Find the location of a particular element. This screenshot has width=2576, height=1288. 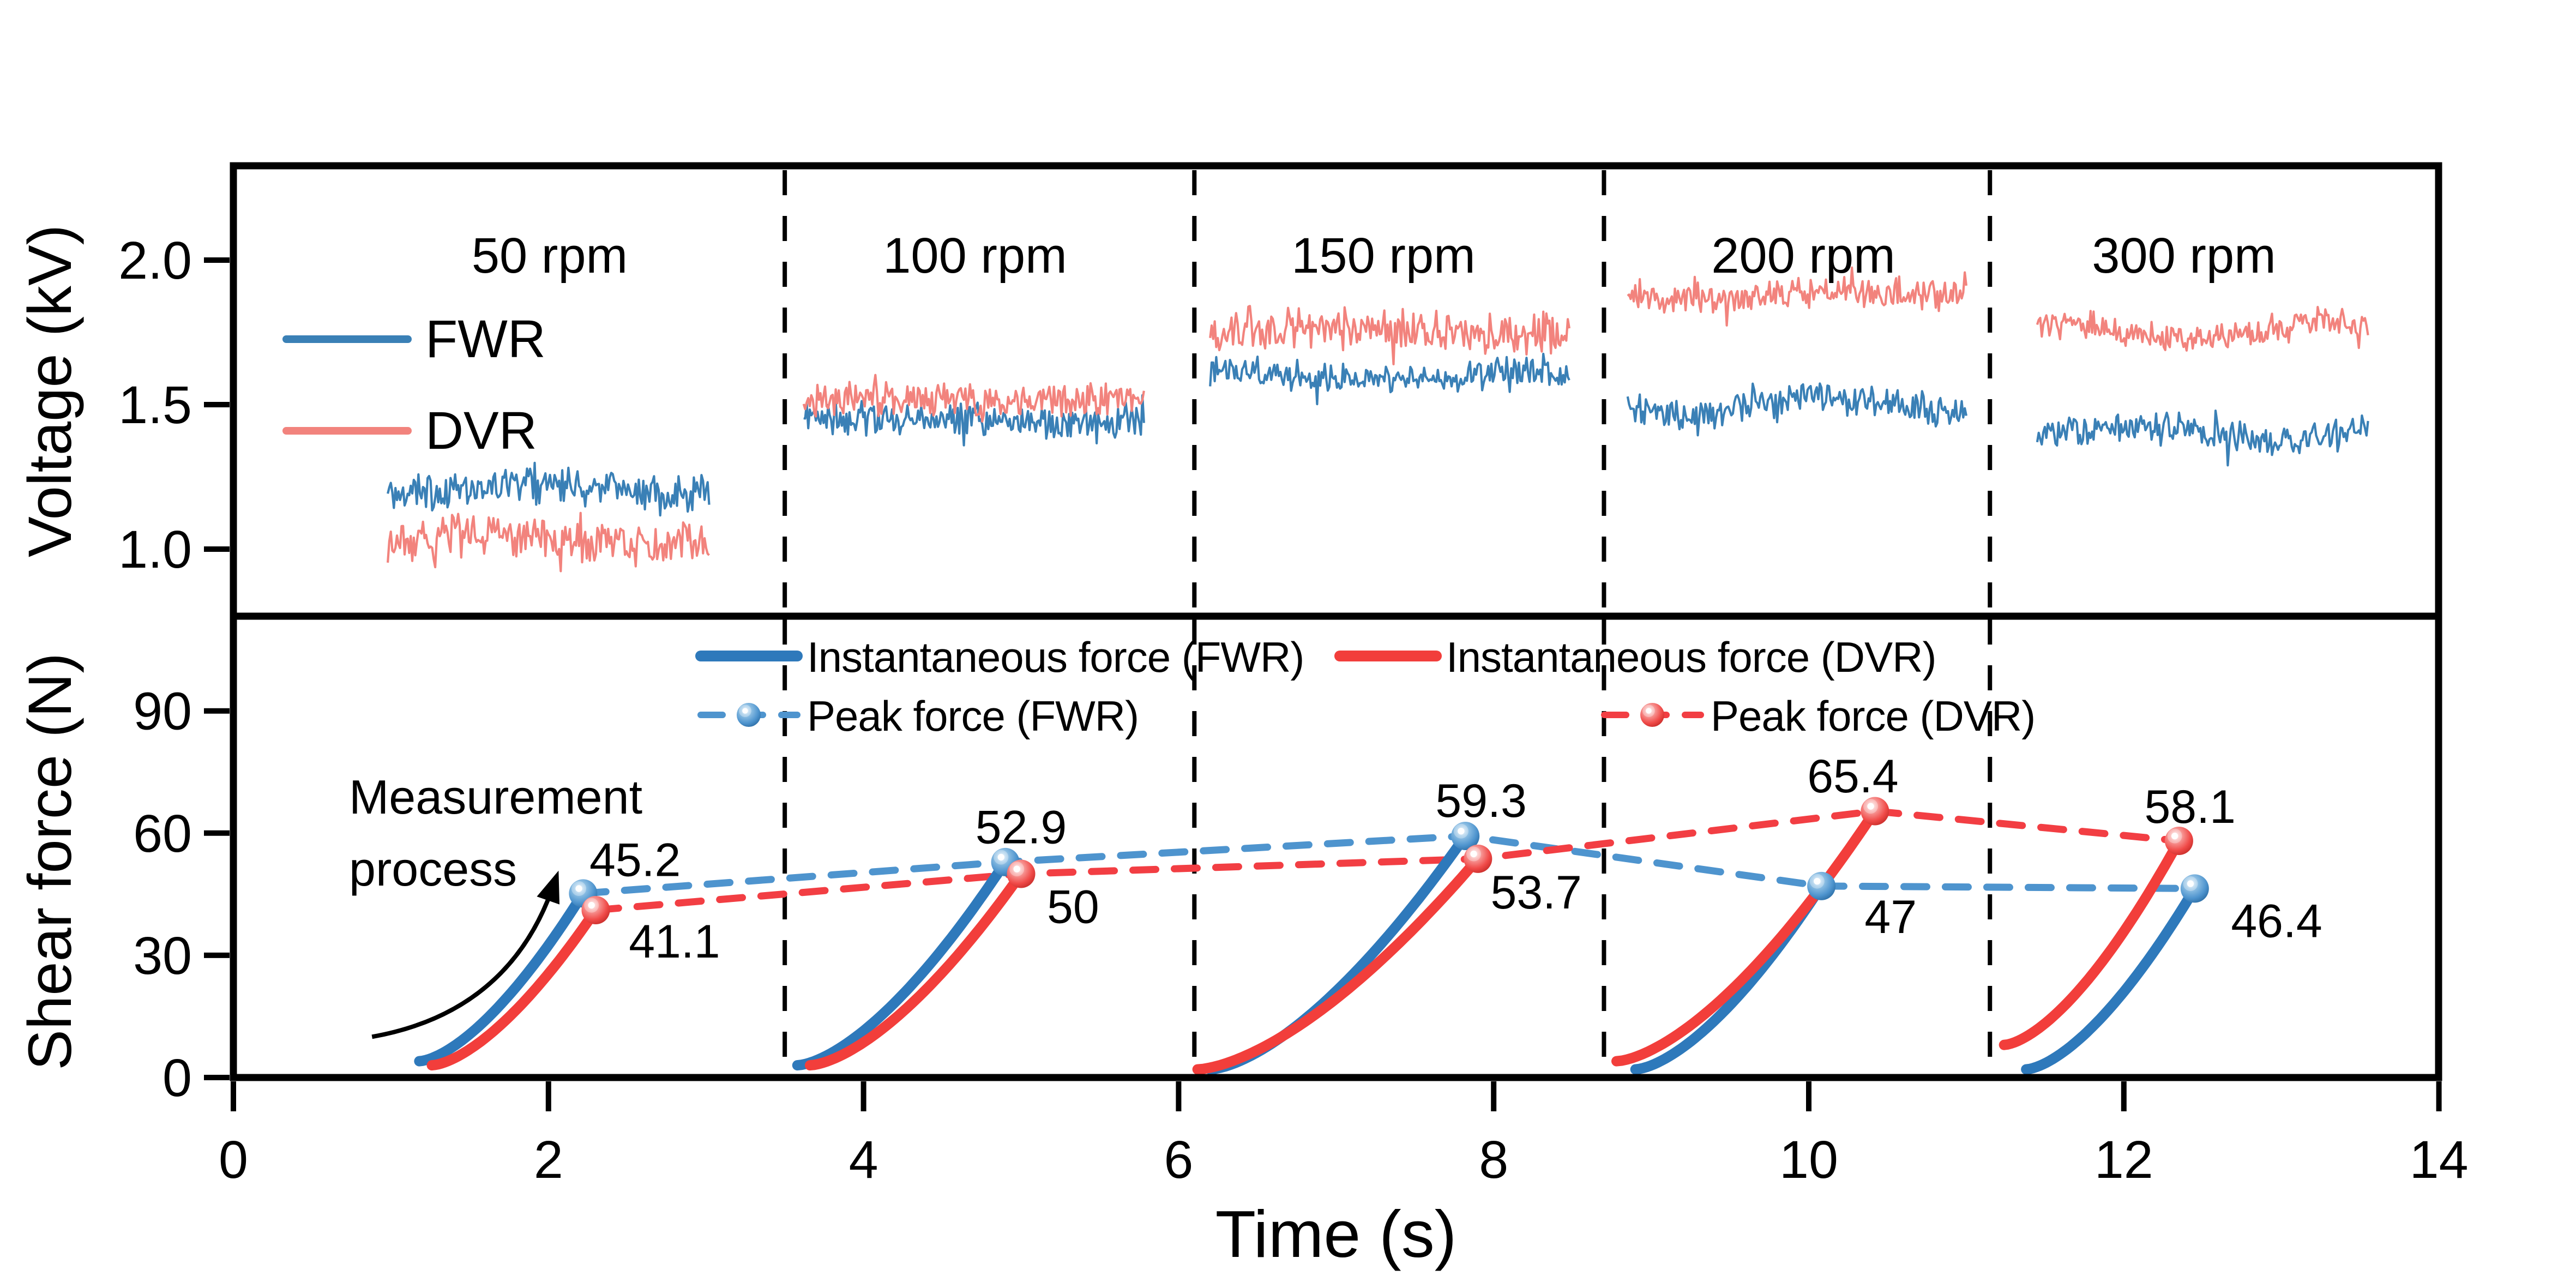

peak-value-fwr-4: 47 is located at coordinates (1890, 917).